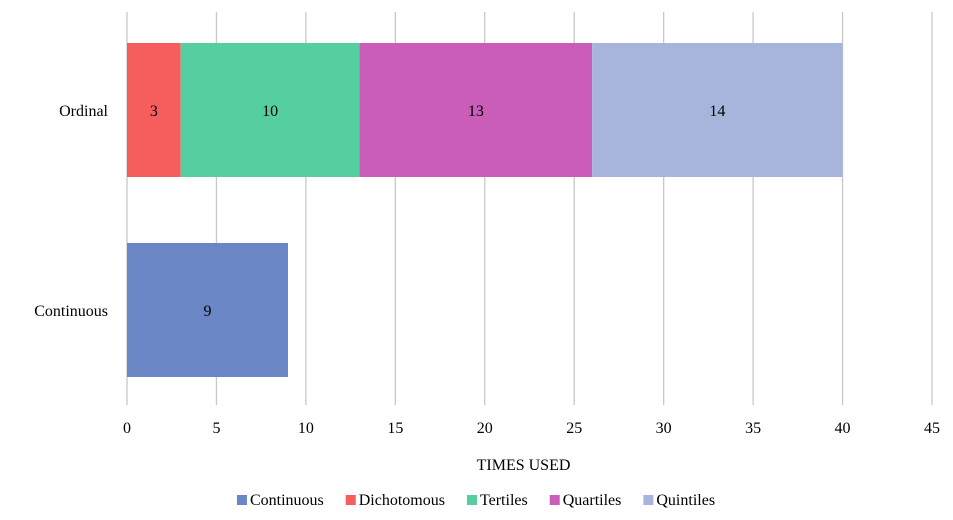  I want to click on legend-item: Dichotomous, so click(395, 500).